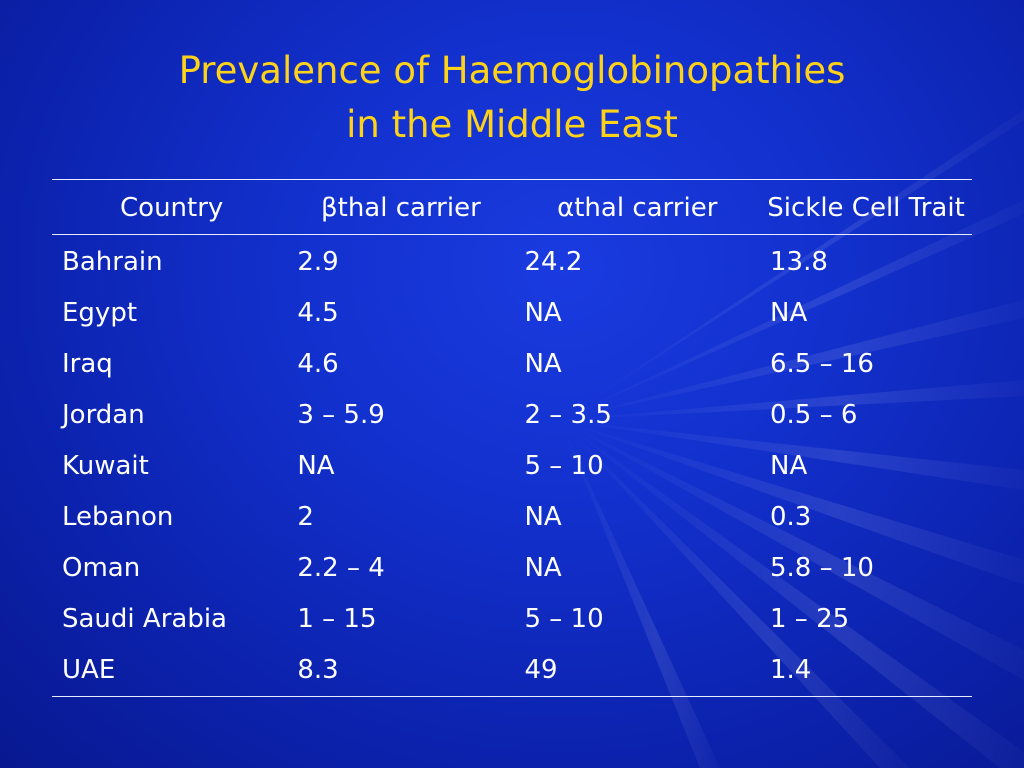  Describe the element at coordinates (401, 208) in the screenshot. I see `header-beta-thal-carrier: βthal carrier` at that location.